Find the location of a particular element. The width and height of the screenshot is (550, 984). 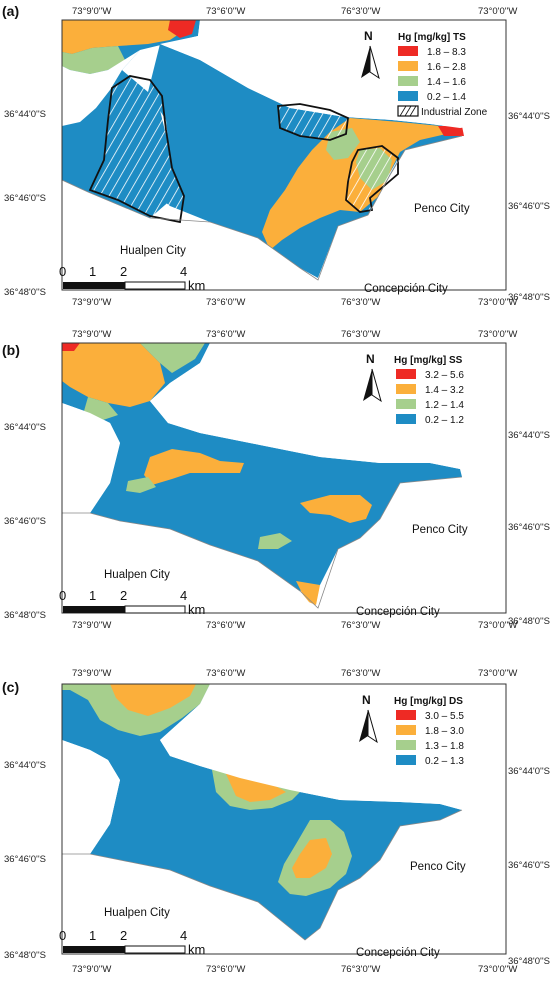

legend-item: 1.3 – 1.8 is located at coordinates (444, 746).